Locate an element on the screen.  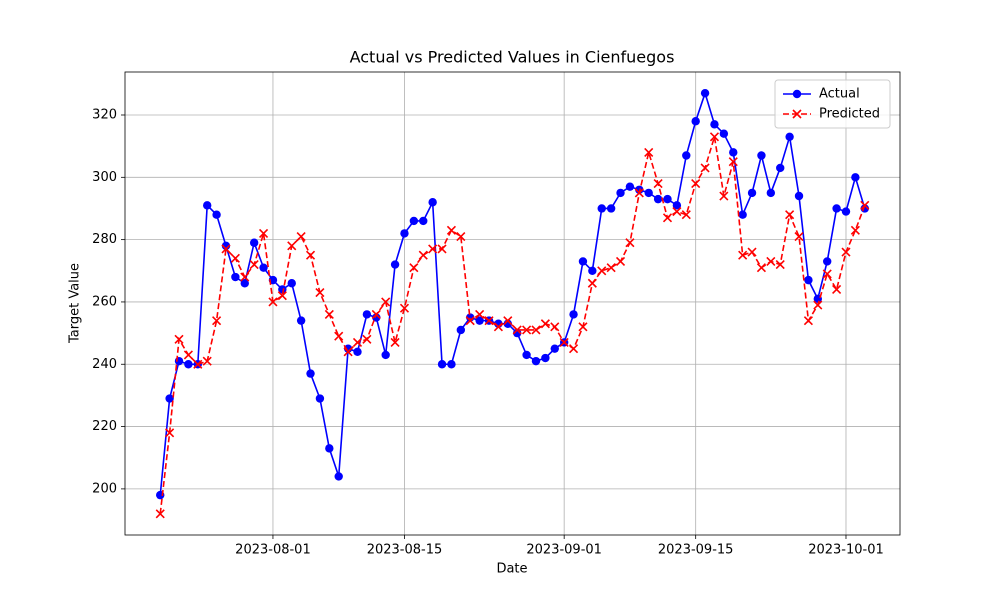
y-tick-label: 220 is located at coordinates (104, 426).